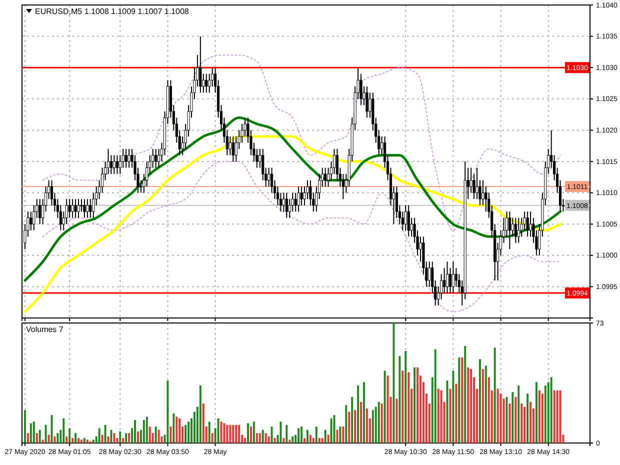 This screenshot has height=465, width=620. What do you see at coordinates (45, 329) in the screenshot?
I see `chart-title: Volumes 7` at bounding box center [45, 329].